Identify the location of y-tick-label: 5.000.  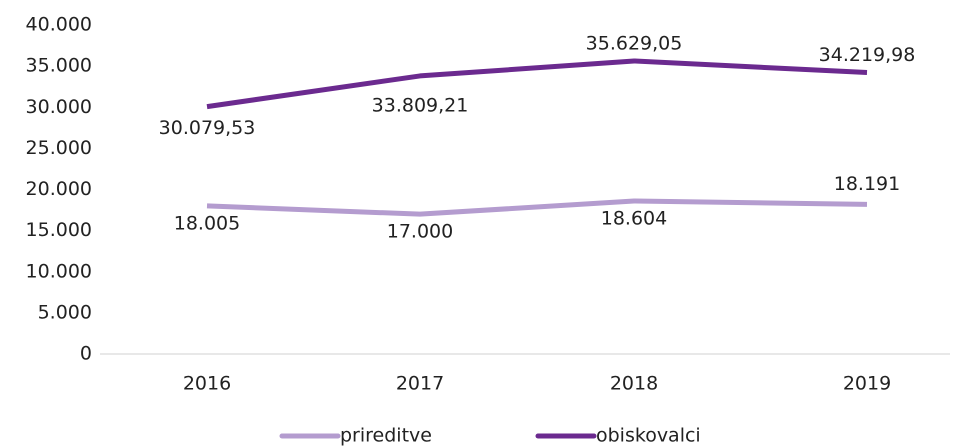
(65, 312).